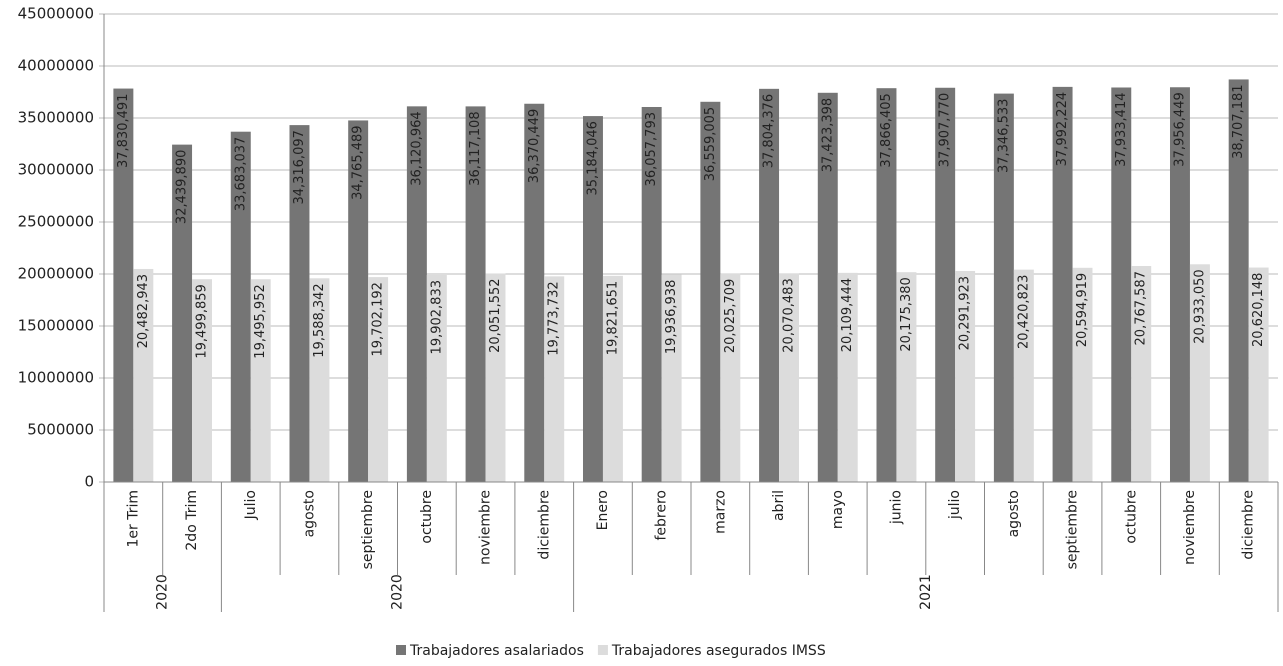 Image resolution: width=1283 pixels, height=666 pixels. Describe the element at coordinates (56, 66) in the screenshot. I see `y-tick-label: 40000000` at that location.